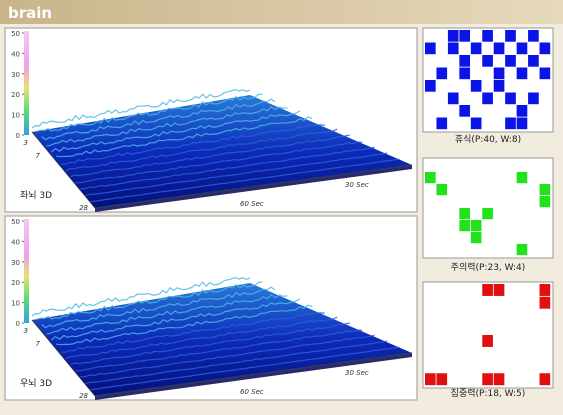 The image size is (563, 415). What do you see at coordinates (488, 139) in the screenshot?
I see `grid-label: 휴식(P:40, W:8)` at bounding box center [488, 139].